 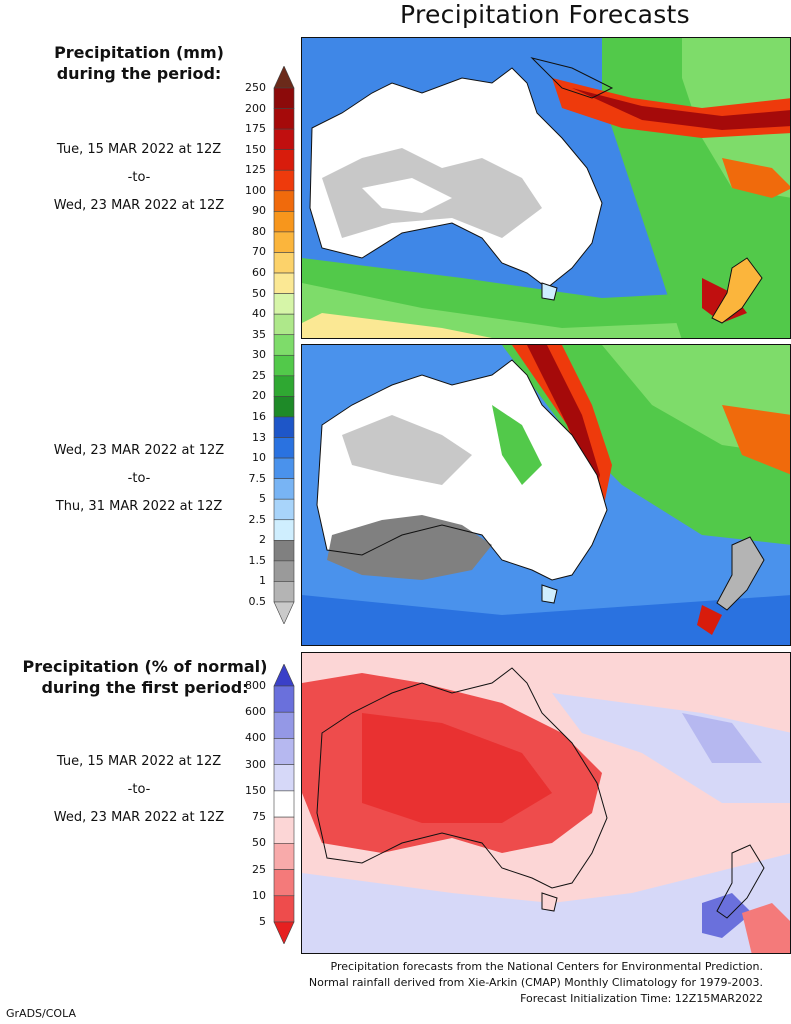 What do you see at coordinates (255, 149) in the screenshot?
I see `mm-colorbar-tick-label: 150` at bounding box center [255, 149].